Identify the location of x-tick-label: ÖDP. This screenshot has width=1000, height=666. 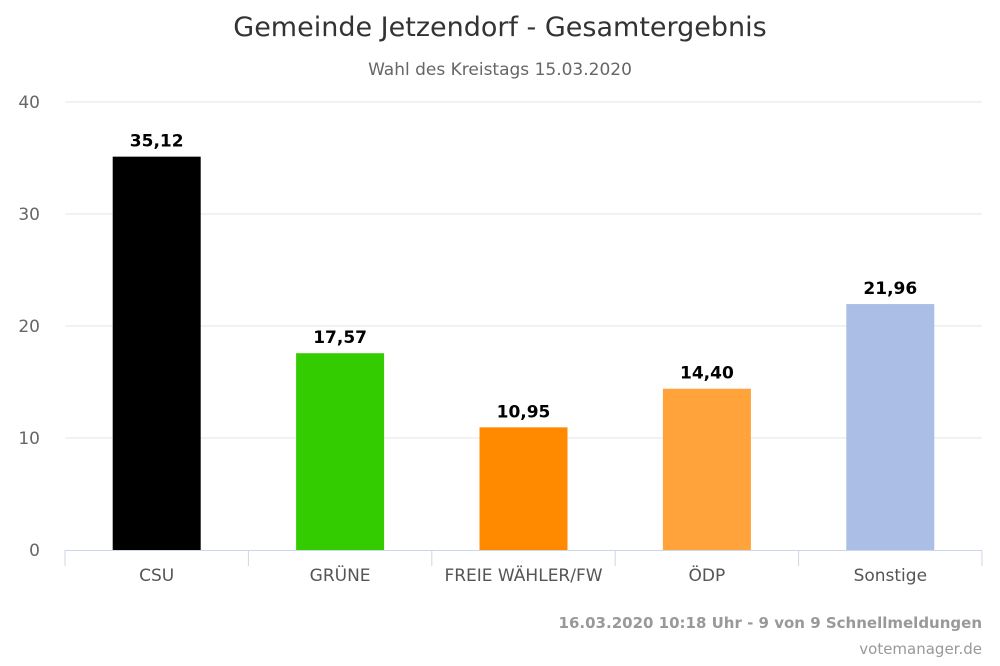
(707, 575).